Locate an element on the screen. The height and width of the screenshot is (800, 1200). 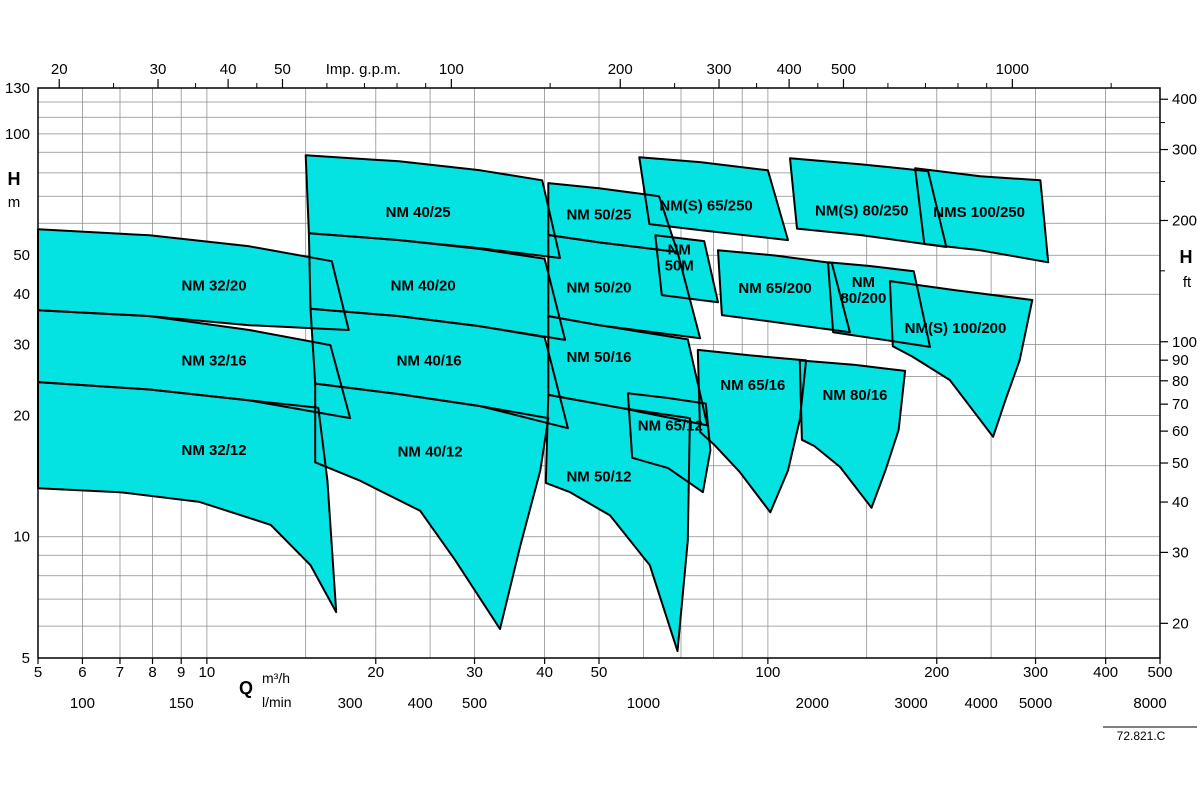
ft-tick-label: 300 is located at coordinates (1184, 150).